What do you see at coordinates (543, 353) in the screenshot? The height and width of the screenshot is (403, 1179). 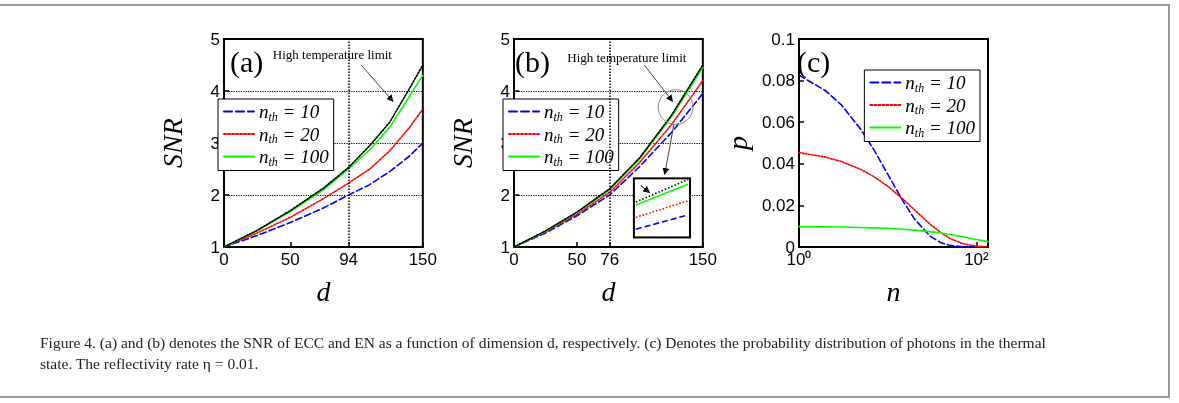 I see `caption: Figure 4. (a) and (b) denotes the SNR of ECC and EN as a function of dimension d, respectively. (c) Denotes the probability distribution of photons in the thermal state. The reflectivity rate η = 0.01.` at bounding box center [543, 353].